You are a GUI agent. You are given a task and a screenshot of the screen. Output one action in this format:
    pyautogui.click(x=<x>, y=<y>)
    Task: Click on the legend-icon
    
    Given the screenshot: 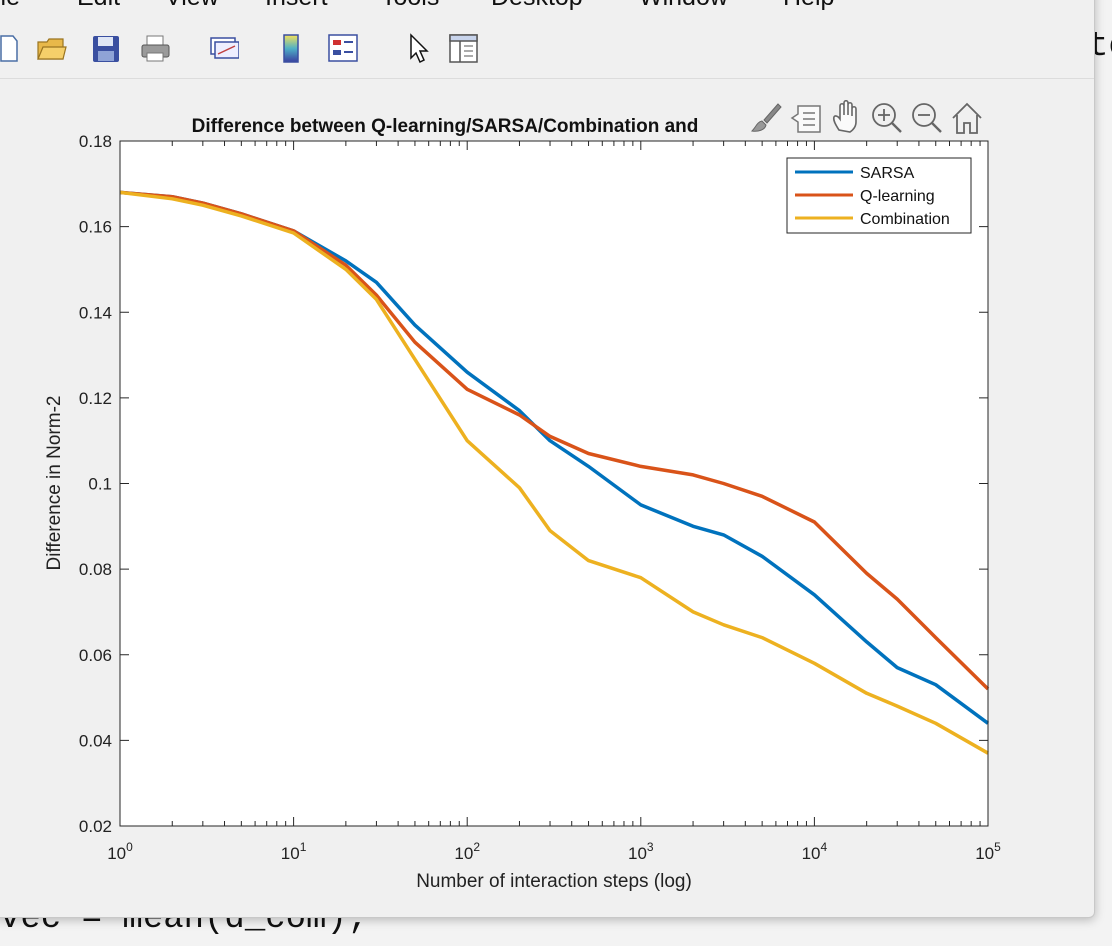 What is the action you would take?
    pyautogui.click(x=343, y=48)
    